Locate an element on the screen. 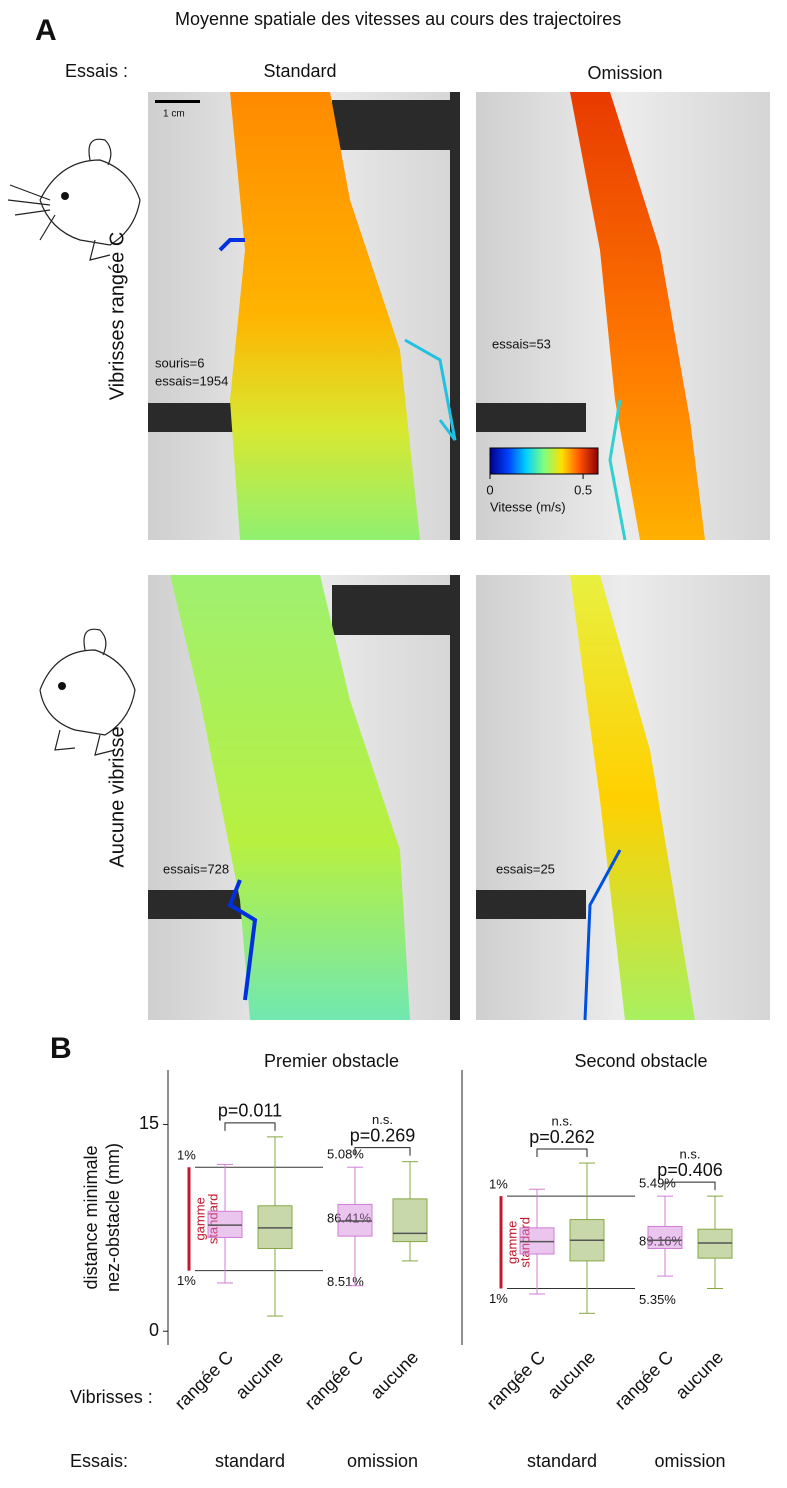 The width and height of the screenshot is (787, 1488). beyond-label: 8.51% is located at coordinates (345, 1281).